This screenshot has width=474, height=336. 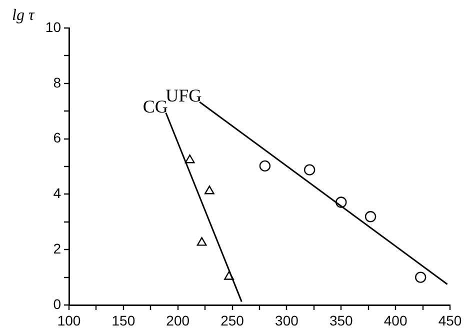 I want to click on y-tick-label: 8, so click(x=57, y=82).